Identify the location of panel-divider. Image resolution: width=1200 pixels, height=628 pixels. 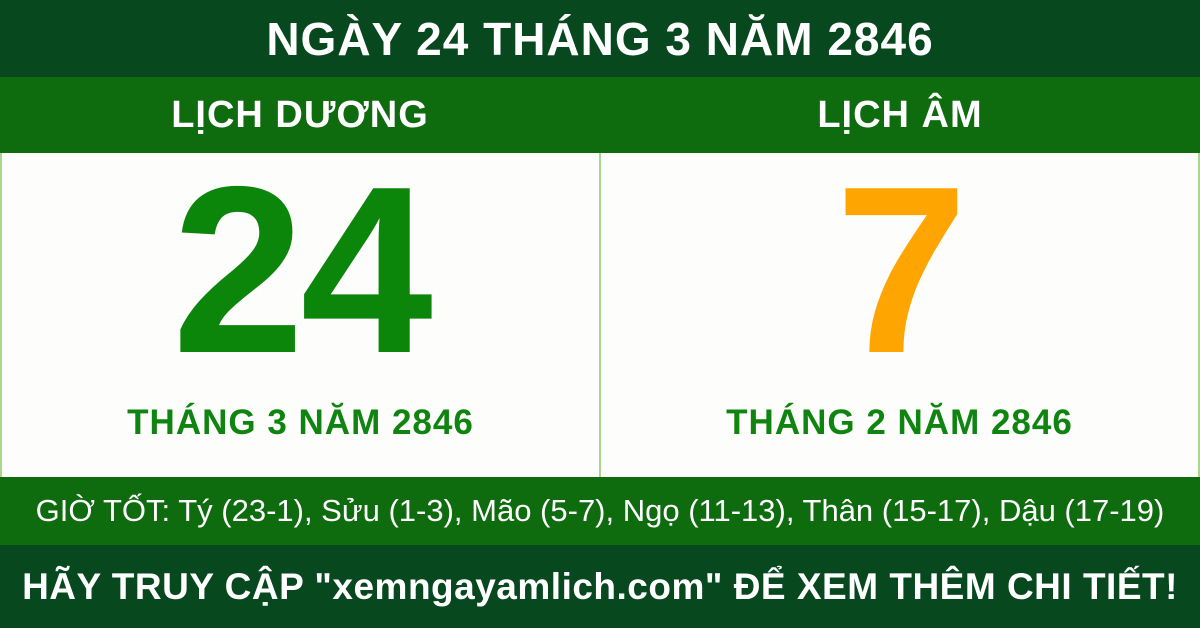
(600, 315).